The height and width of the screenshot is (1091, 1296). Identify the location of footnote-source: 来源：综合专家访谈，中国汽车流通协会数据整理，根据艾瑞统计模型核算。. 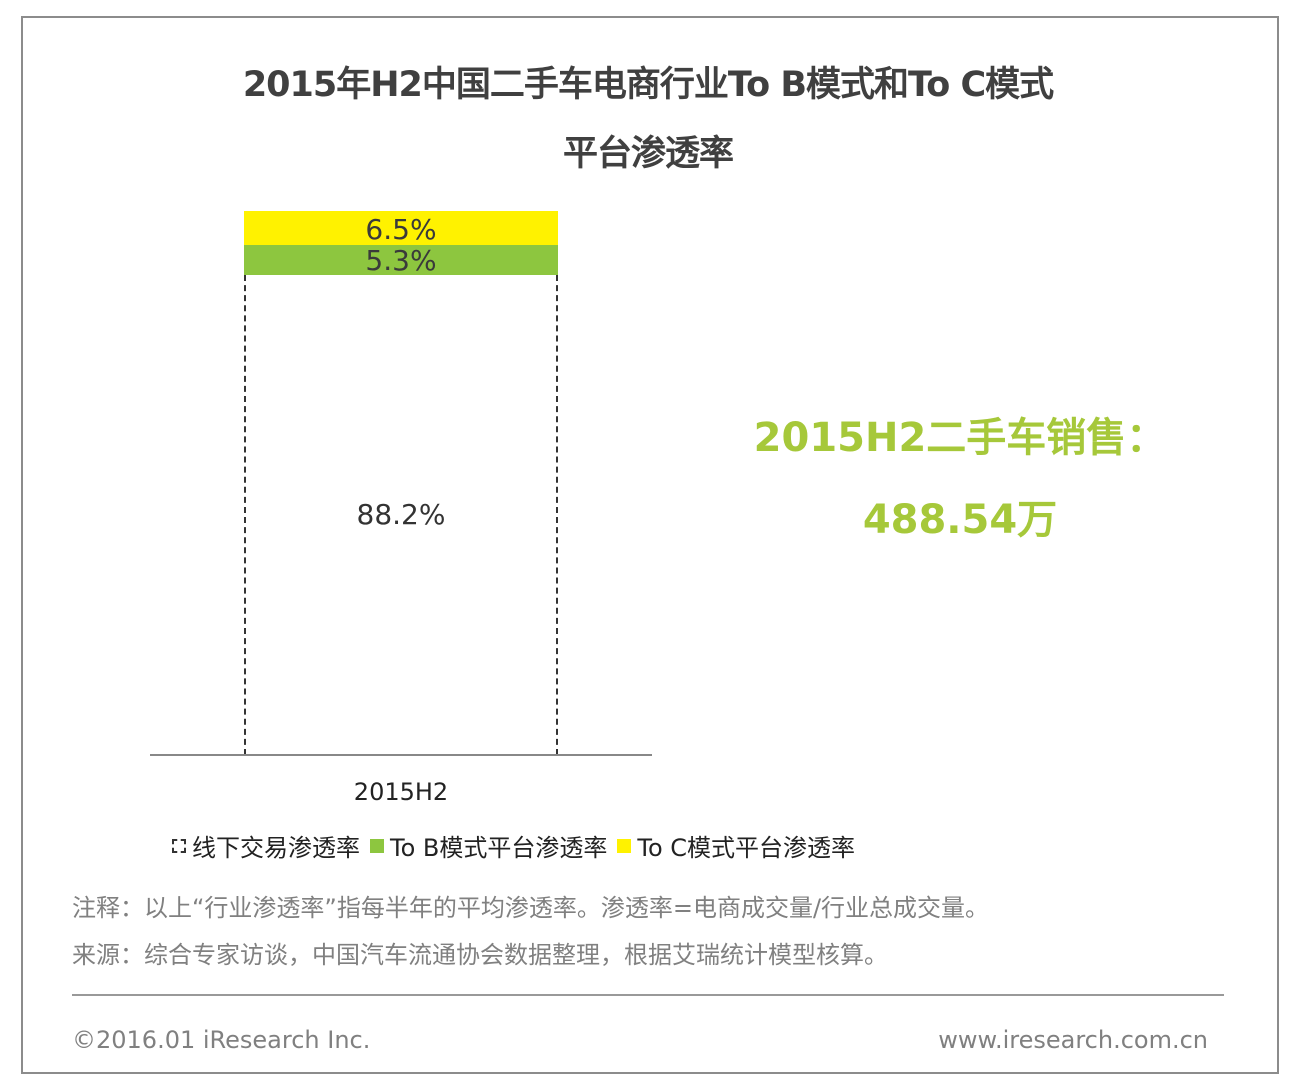
(480, 955).